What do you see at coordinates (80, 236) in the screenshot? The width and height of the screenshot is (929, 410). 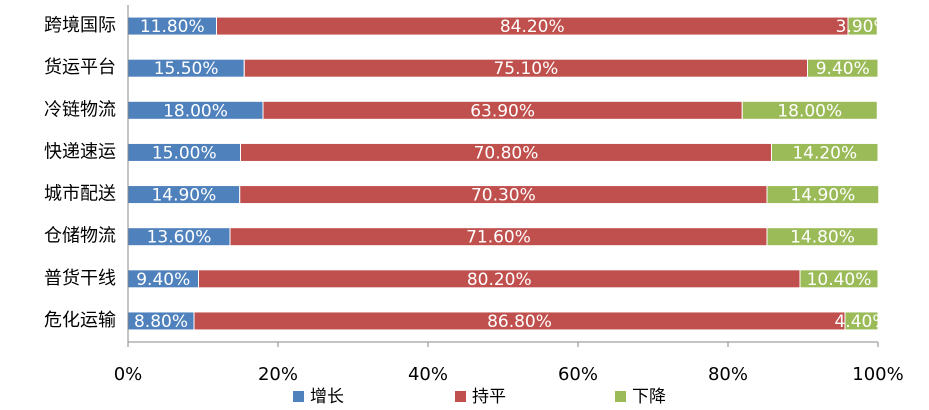 I see `category-label: 仓储物流` at bounding box center [80, 236].